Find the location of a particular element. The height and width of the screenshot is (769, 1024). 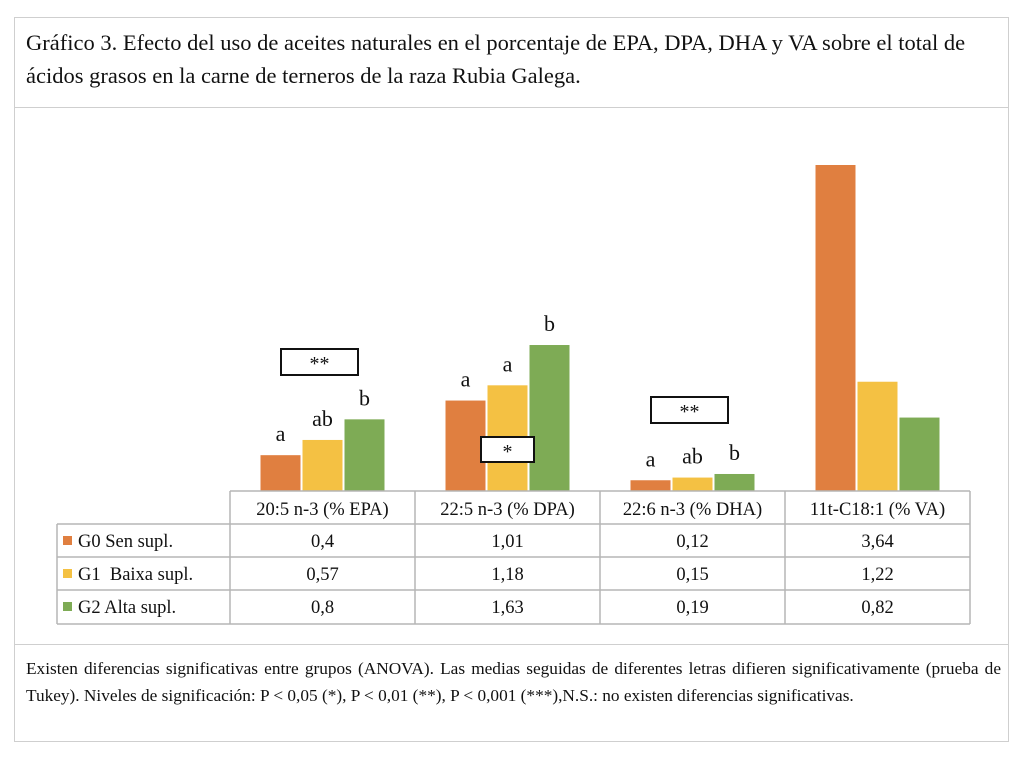

data-table-value: 1,01 is located at coordinates (507, 542).